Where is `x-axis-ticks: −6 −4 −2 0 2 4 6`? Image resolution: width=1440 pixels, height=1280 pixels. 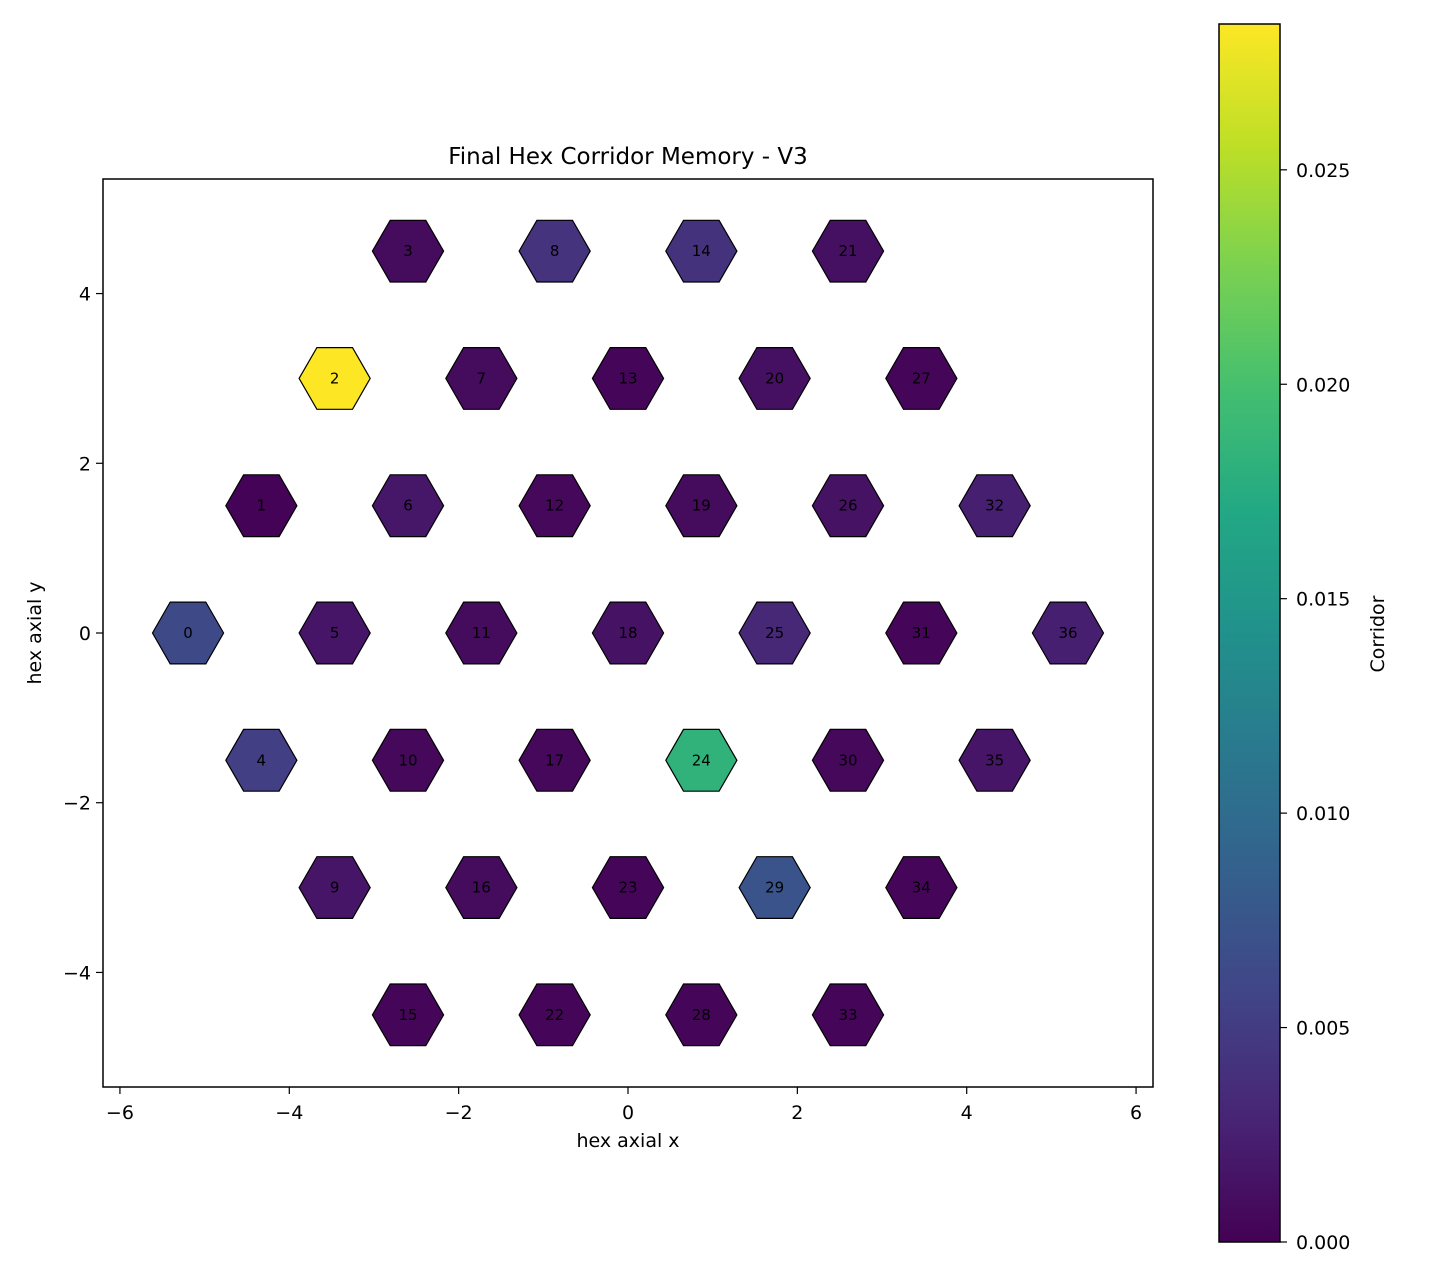
x-axis-ticks: −6 −4 −2 0 2 4 6 is located at coordinates (624, 1105).